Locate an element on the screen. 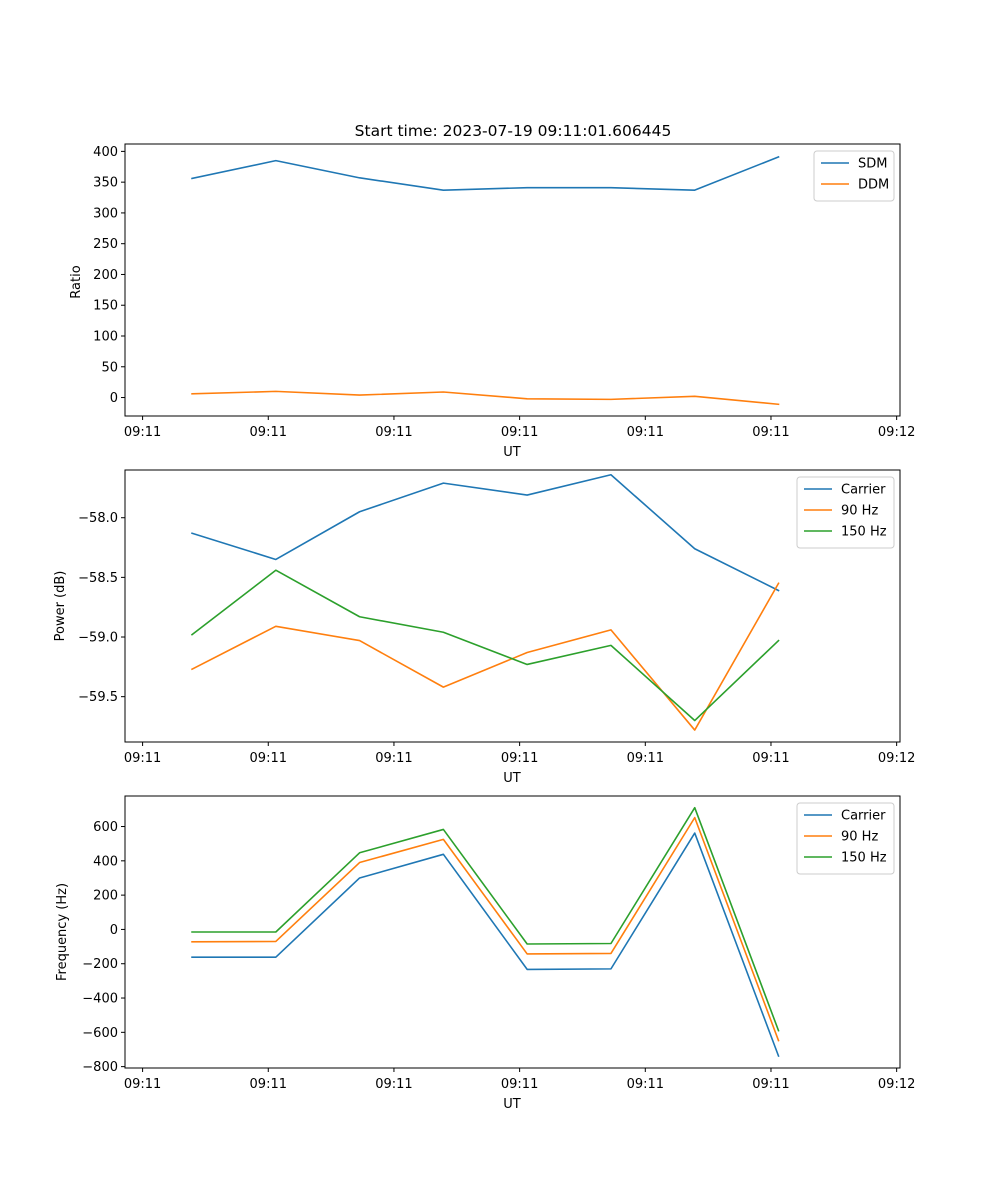 This screenshot has height=1200, width=1000. frequency-series-carrier-line is located at coordinates (485, 945).